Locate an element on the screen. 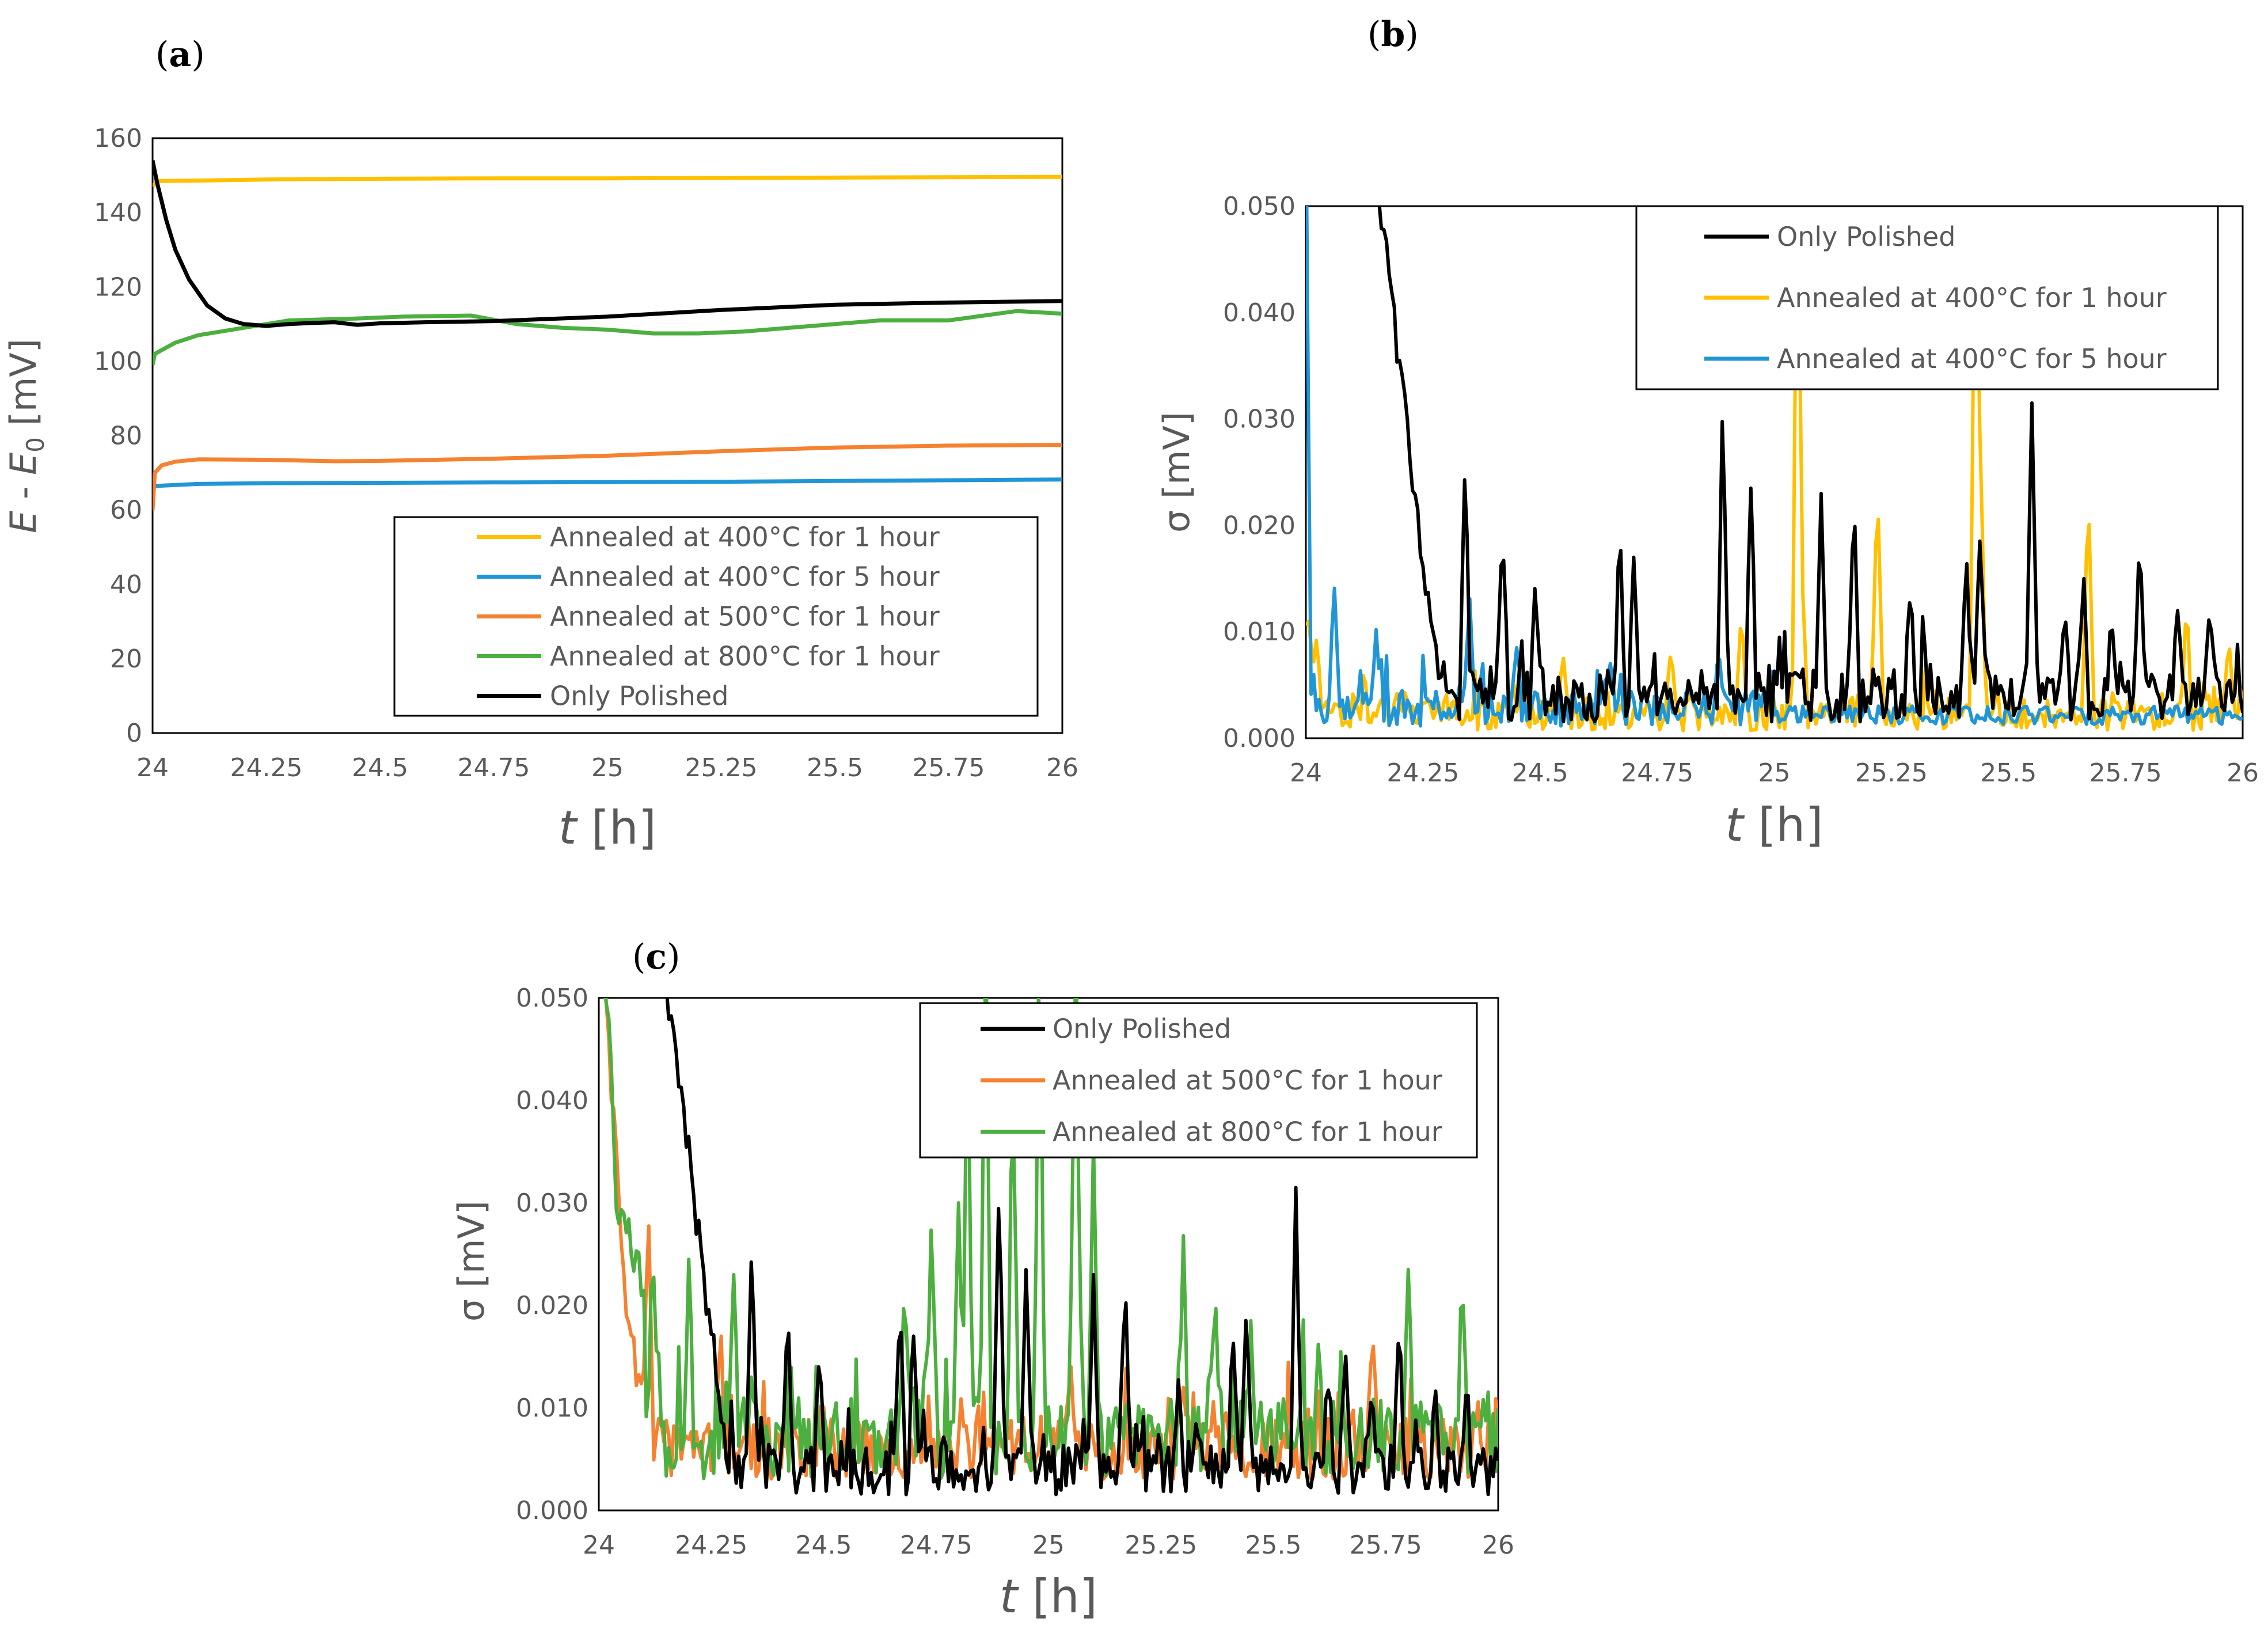  y-tick-label: 20 is located at coordinates (126, 659).